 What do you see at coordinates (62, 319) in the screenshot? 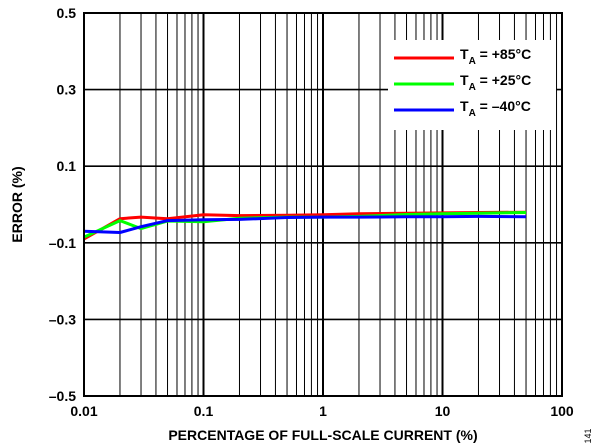
I see `y-tick-label: –0.3` at bounding box center [62, 319].